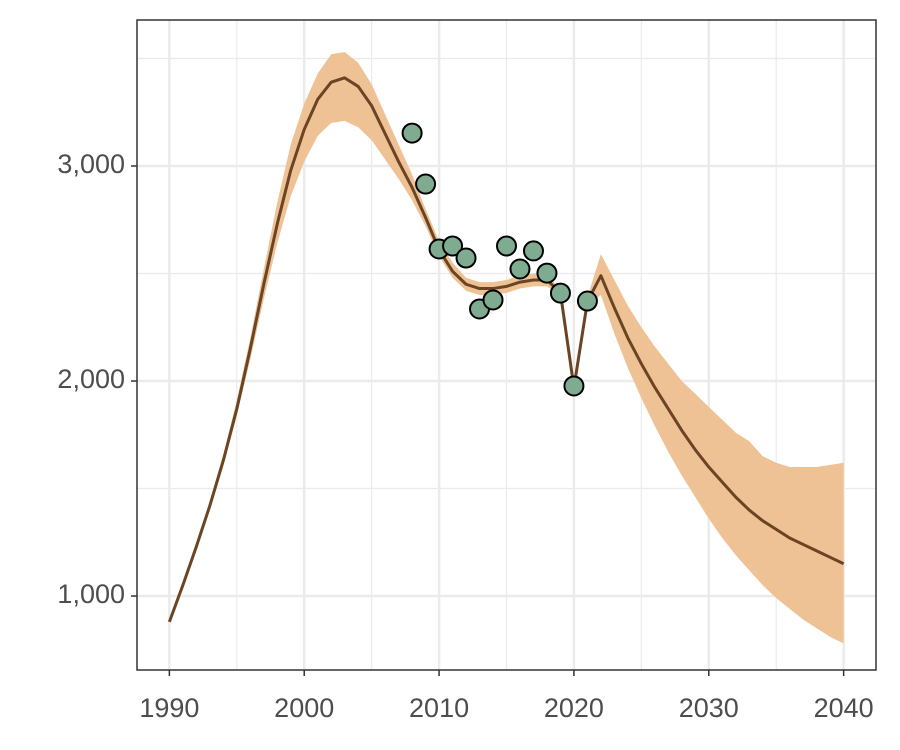 The width and height of the screenshot is (900, 750). Describe the element at coordinates (574, 708) in the screenshot. I see `x-tick-label: 2020` at that location.